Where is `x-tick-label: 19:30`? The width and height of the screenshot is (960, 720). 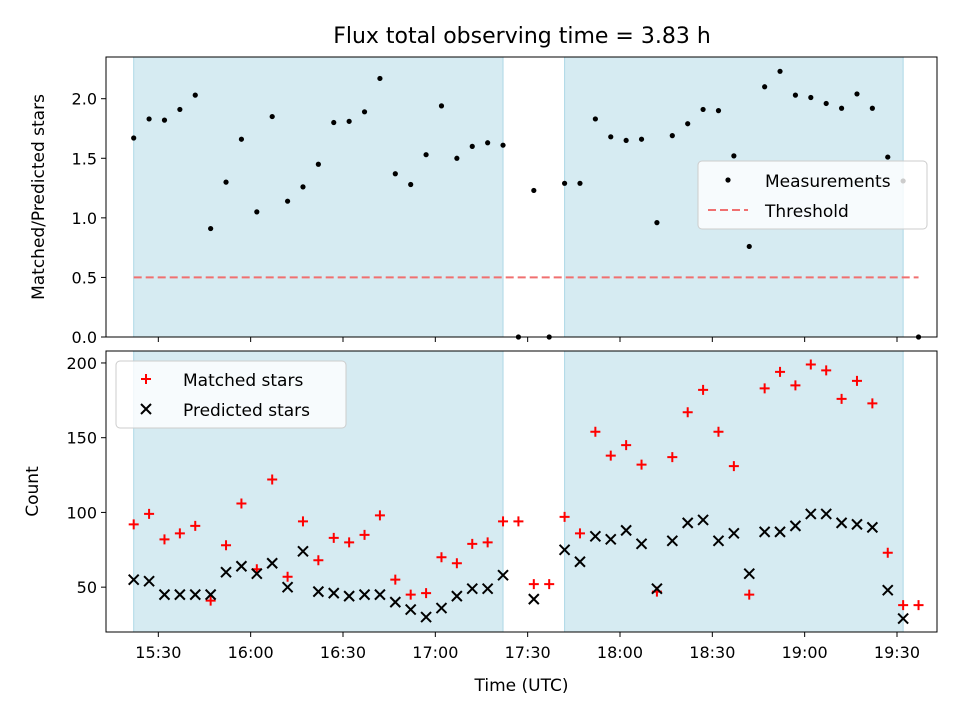 x-tick-label: 19:30 is located at coordinates (897, 652).